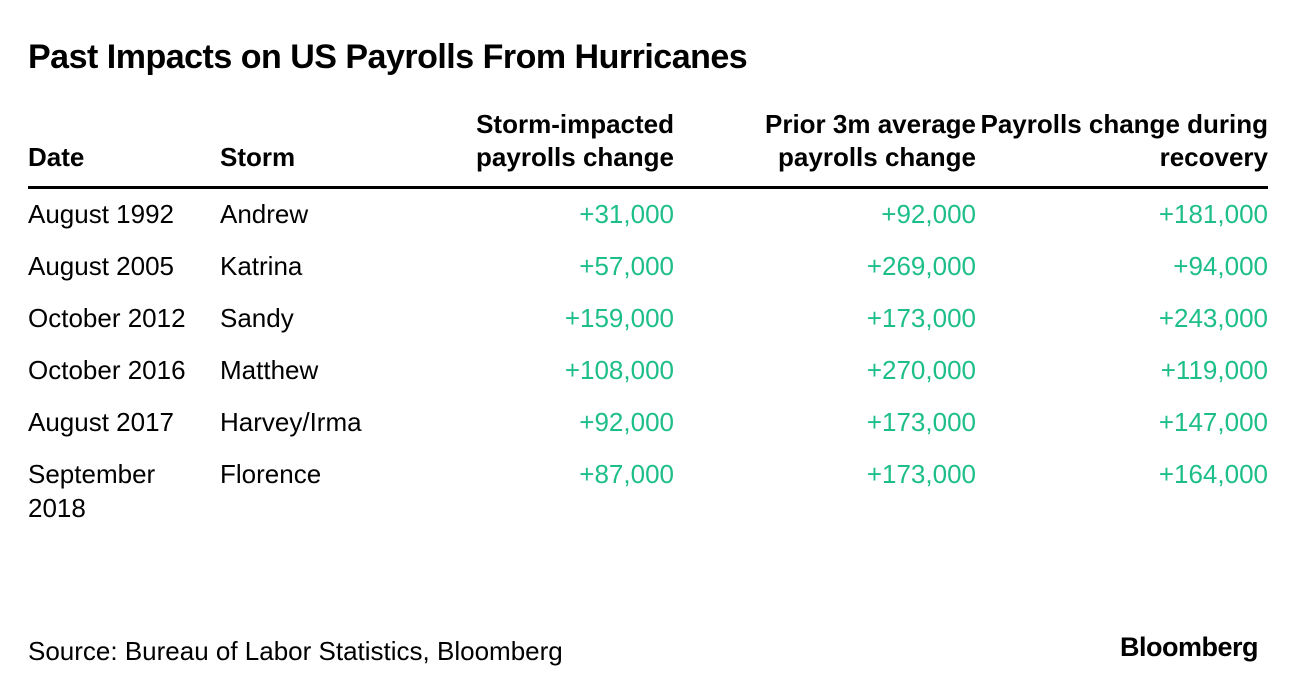 Image resolution: width=1296 pixels, height=694 pixels. Describe the element at coordinates (626, 214) in the screenshot. I see `cell-storm-impacted: +31,000` at that location.